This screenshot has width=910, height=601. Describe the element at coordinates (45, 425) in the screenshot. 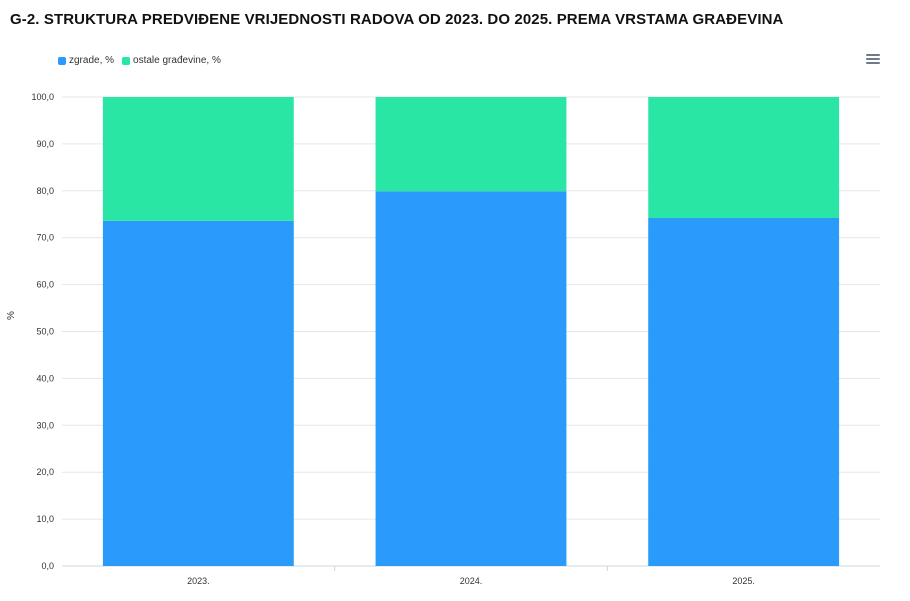

I see `y-tick-label: 30,0` at that location.